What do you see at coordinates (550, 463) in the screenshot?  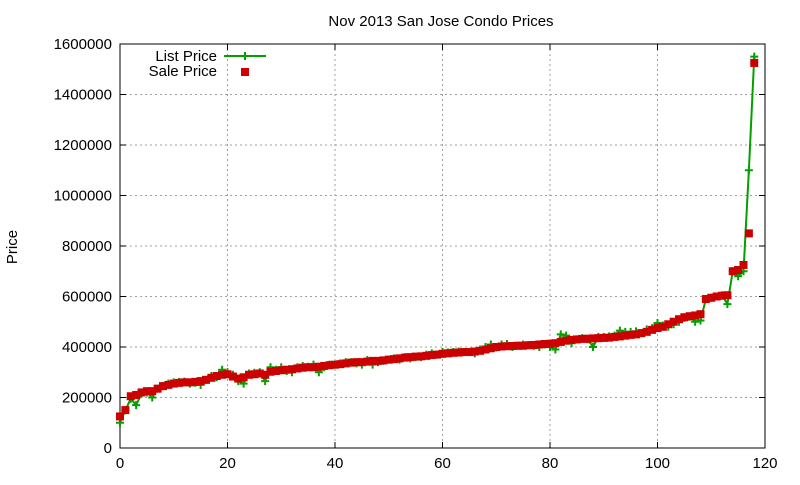 I see `x-tick-label: 80` at bounding box center [550, 463].